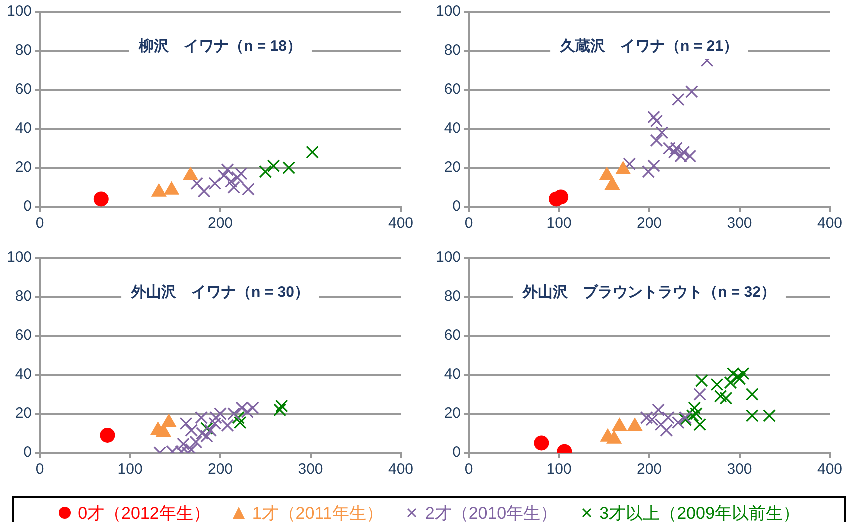 The height and width of the screenshot is (522, 858). What do you see at coordinates (220, 293) in the screenshot?
I see `text: 外山沢 イワナ（n = 30）` at bounding box center [220, 293].